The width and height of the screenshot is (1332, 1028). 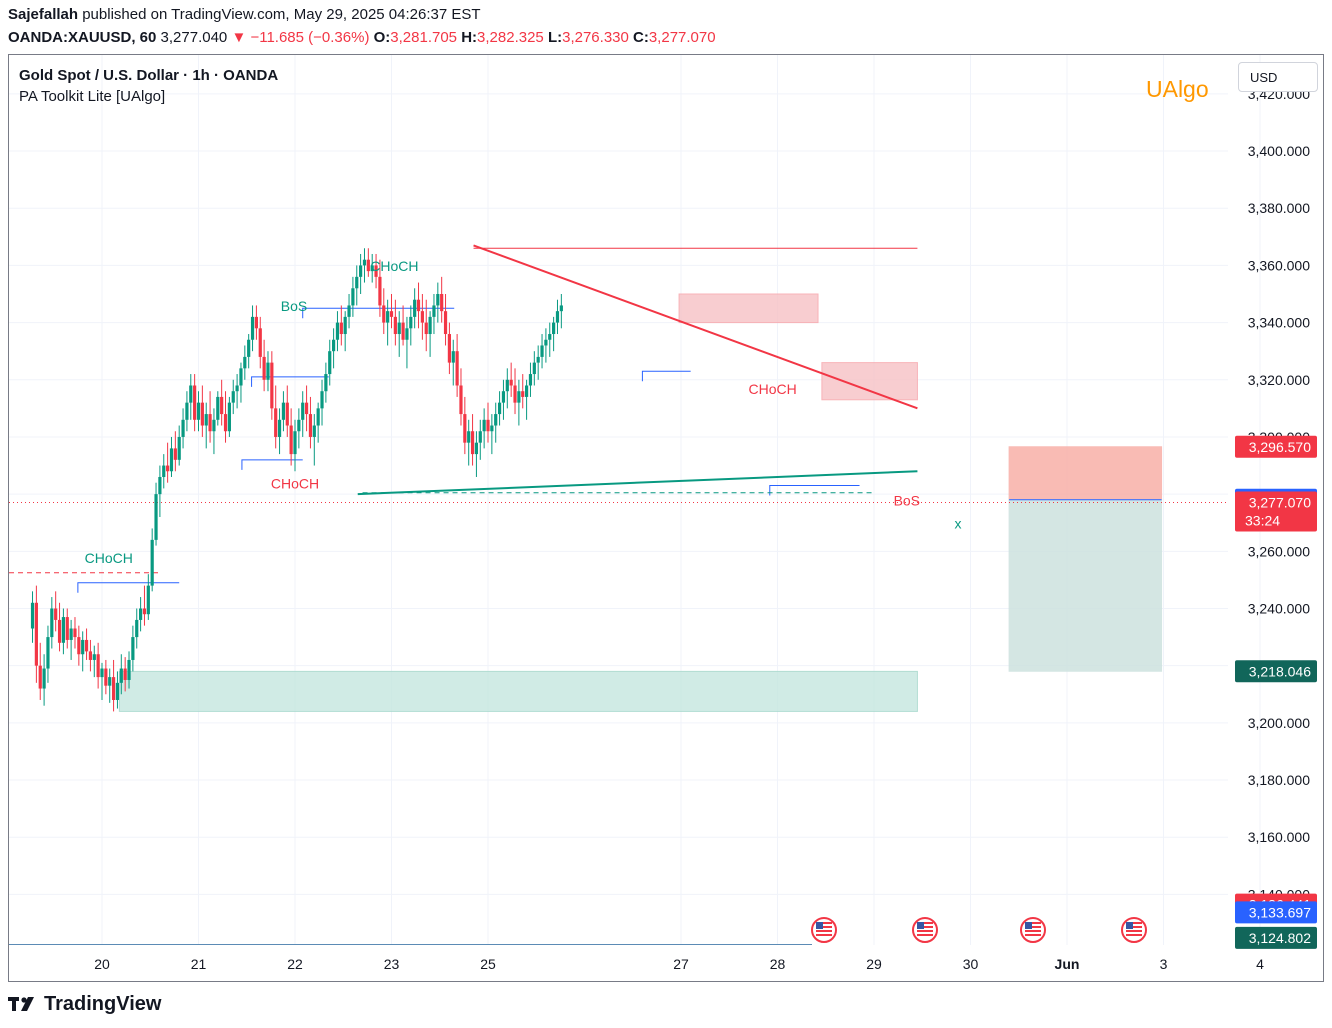 What do you see at coordinates (1279, 780) in the screenshot?
I see `y-tick-label: 3,180.000` at bounding box center [1279, 780].